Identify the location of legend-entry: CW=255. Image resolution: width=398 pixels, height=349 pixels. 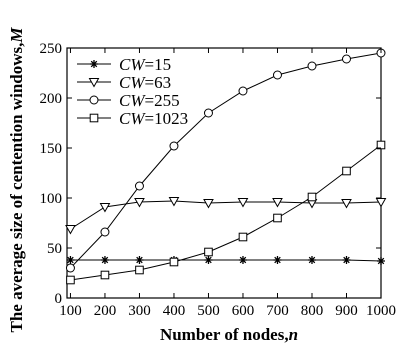
(128, 100).